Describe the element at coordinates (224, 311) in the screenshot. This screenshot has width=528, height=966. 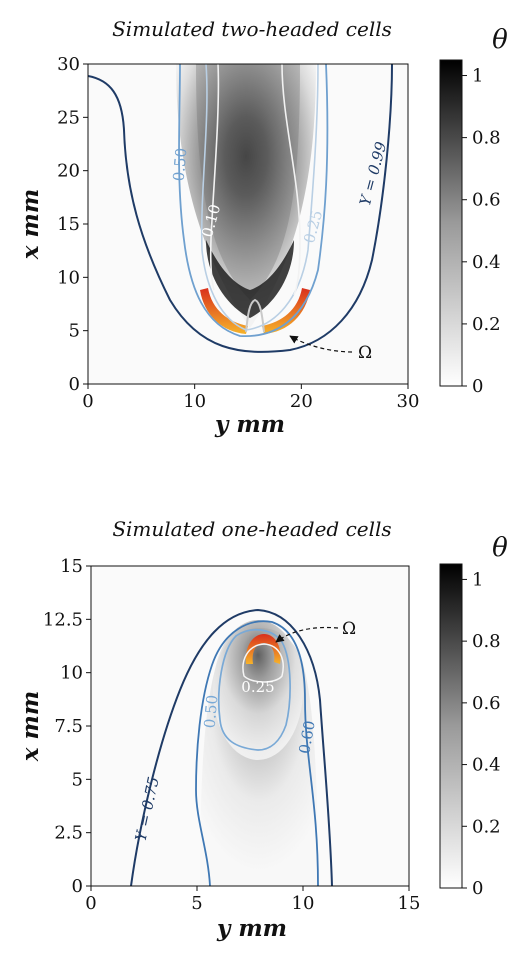
I see `omega-flame-left` at that location.